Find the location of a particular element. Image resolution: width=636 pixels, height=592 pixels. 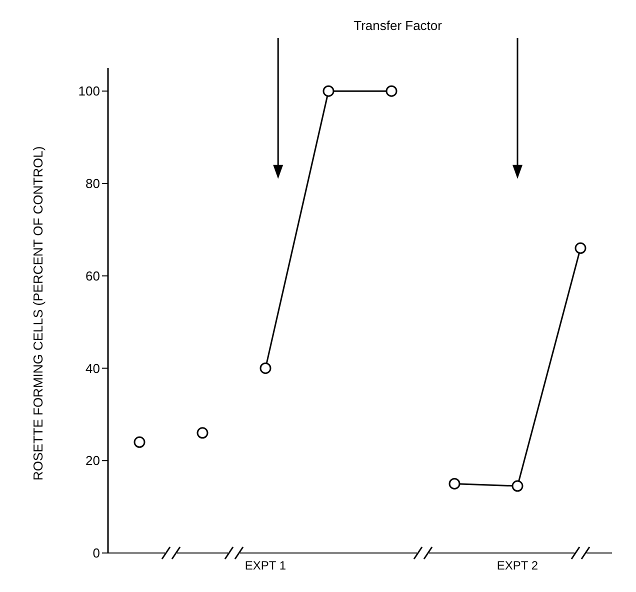

x-tick-label: EXPT 1 is located at coordinates (265, 565).